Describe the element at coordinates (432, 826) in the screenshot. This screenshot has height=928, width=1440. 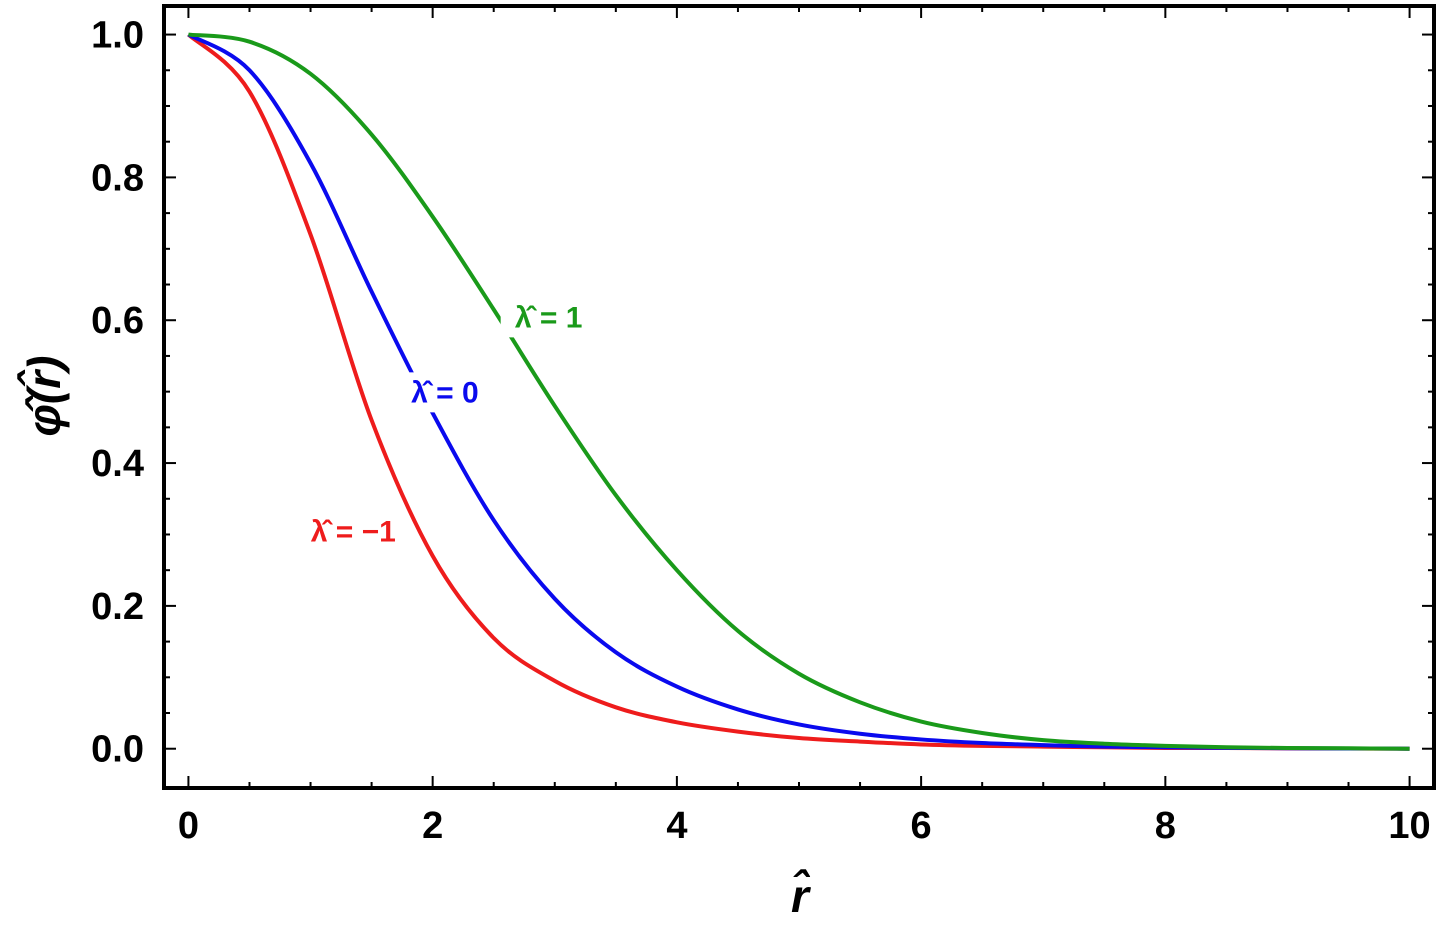
I see `x-tick-label: 2` at that location.